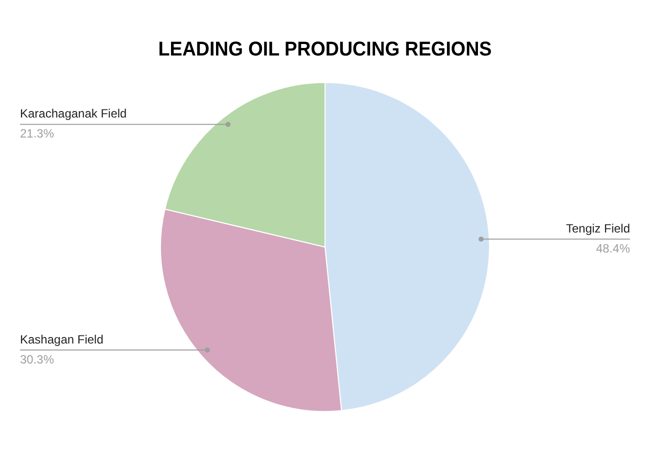  What do you see at coordinates (62, 339) in the screenshot?
I see `slice-label: Kashagan Field` at bounding box center [62, 339].